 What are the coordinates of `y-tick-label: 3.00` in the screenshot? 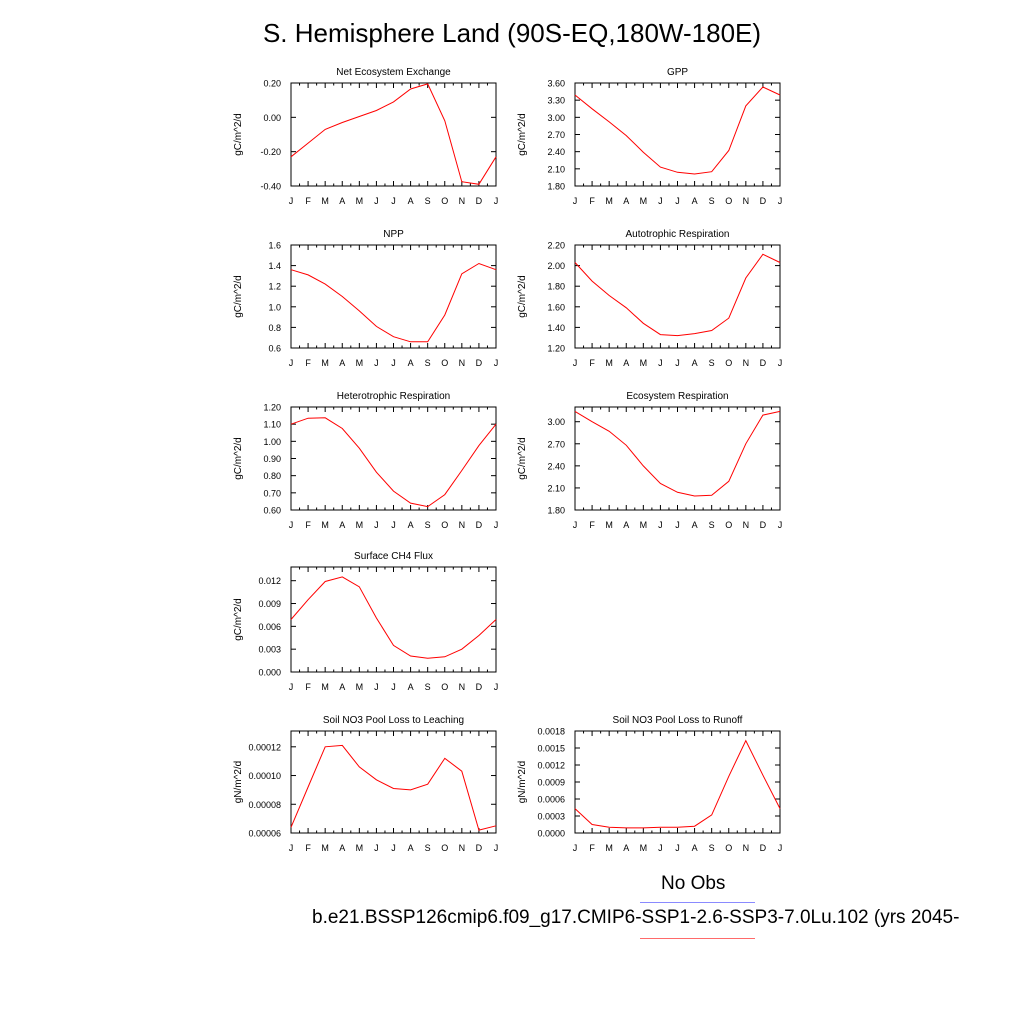 It's located at (556, 118).